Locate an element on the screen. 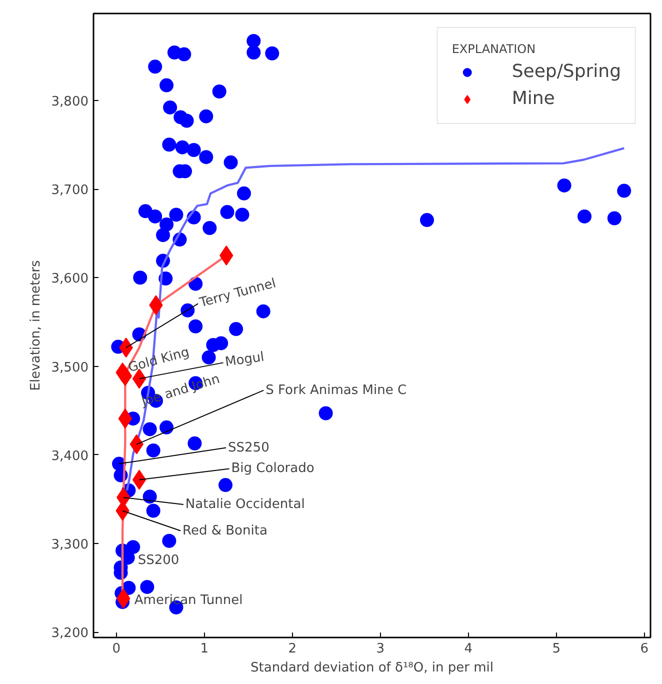 This screenshot has height=684, width=662. annotation: SS250 is located at coordinates (249, 448).